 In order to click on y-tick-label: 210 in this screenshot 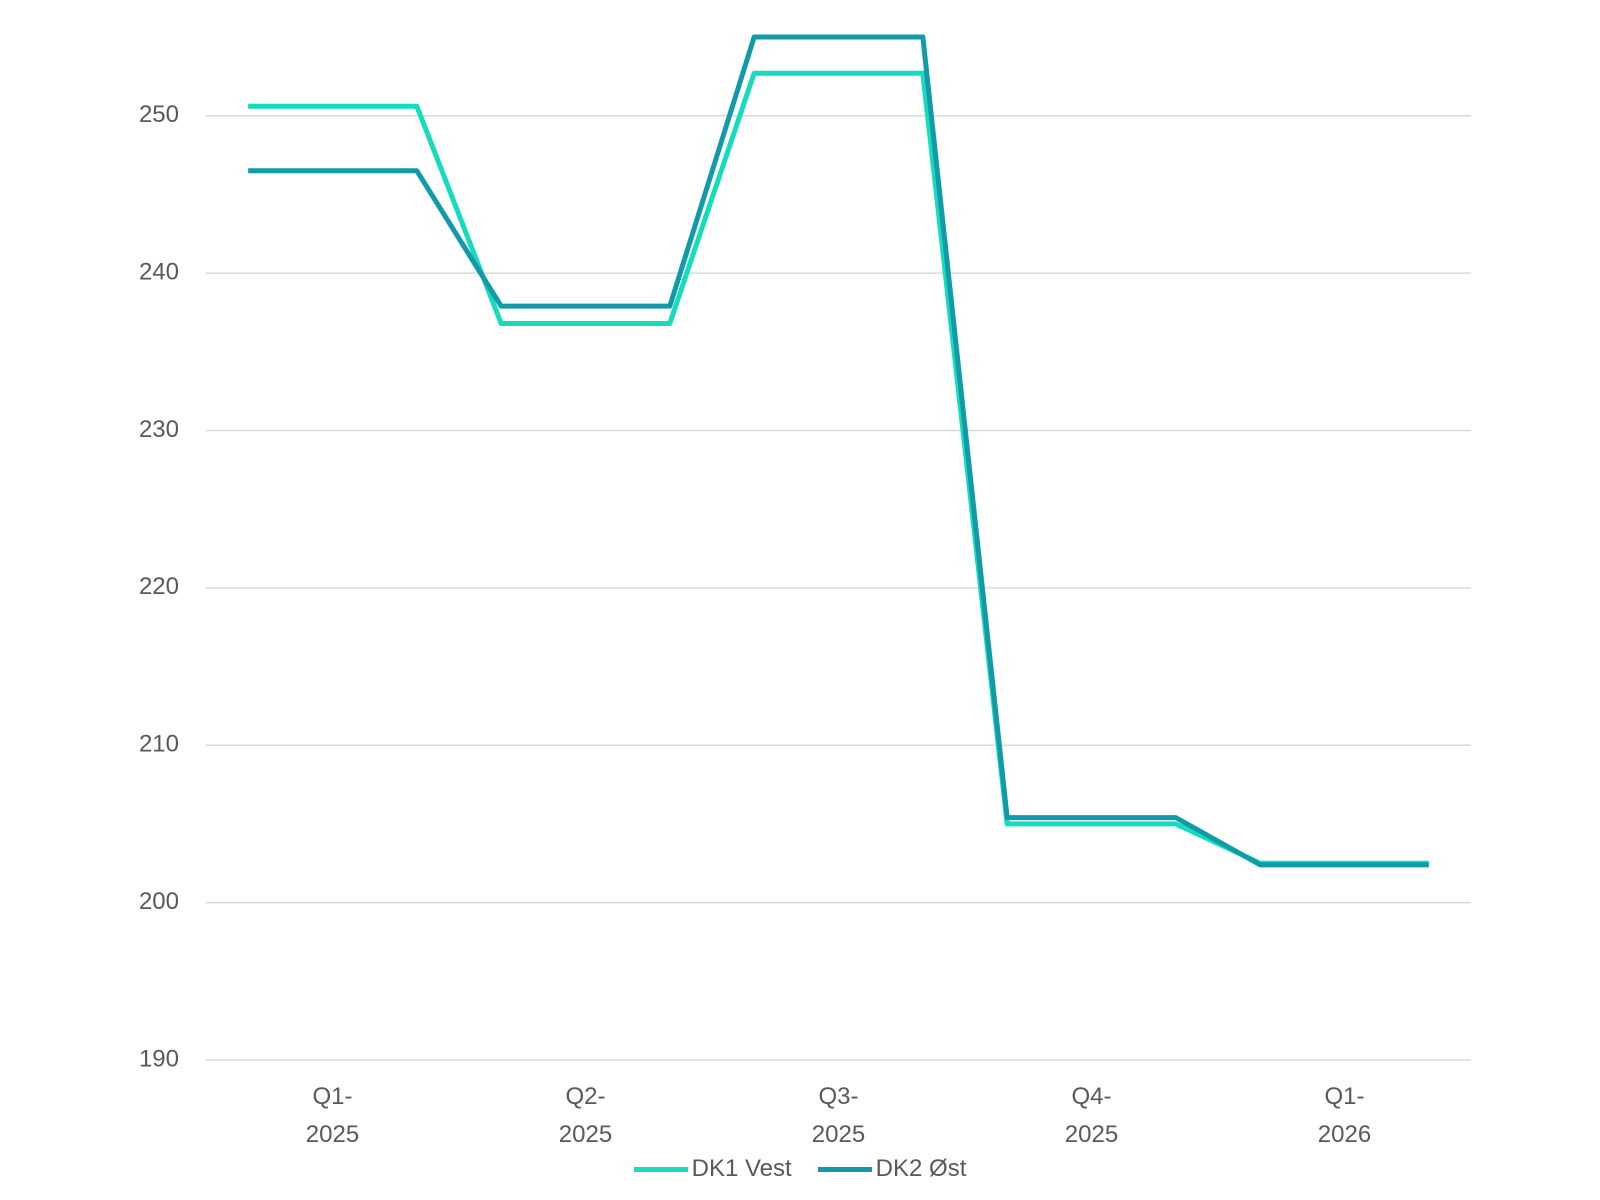, I will do `click(159, 744)`.